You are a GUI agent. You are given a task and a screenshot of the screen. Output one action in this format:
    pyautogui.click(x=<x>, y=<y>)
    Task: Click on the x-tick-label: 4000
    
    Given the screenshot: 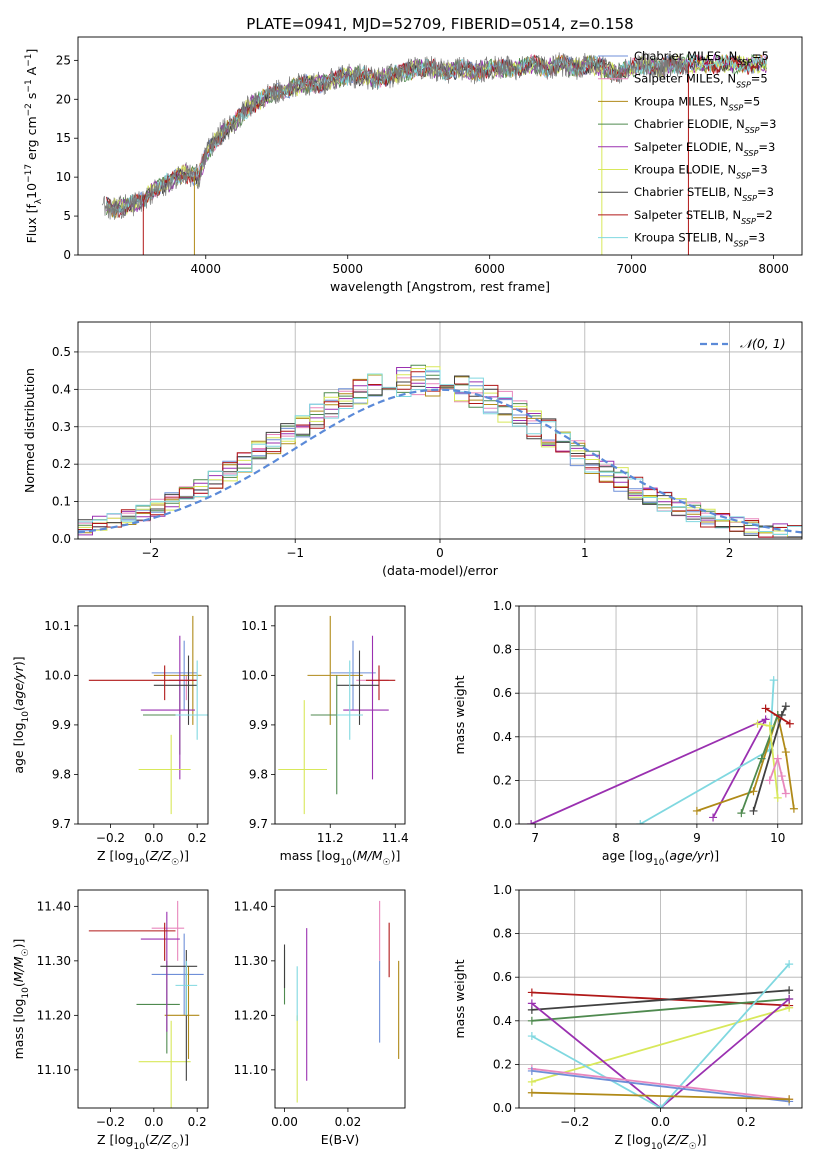 What is the action you would take?
    pyautogui.click(x=205, y=269)
    